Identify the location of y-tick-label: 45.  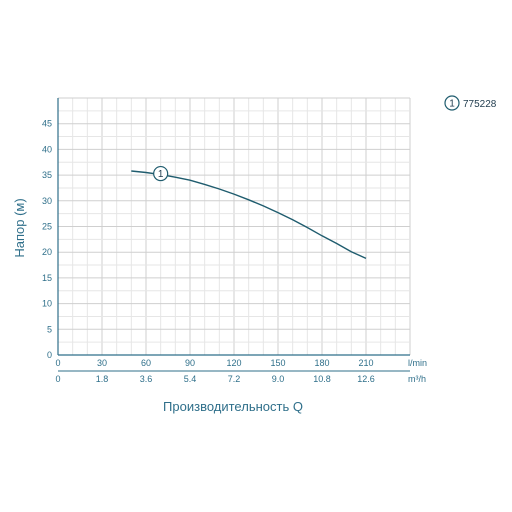
(47, 124).